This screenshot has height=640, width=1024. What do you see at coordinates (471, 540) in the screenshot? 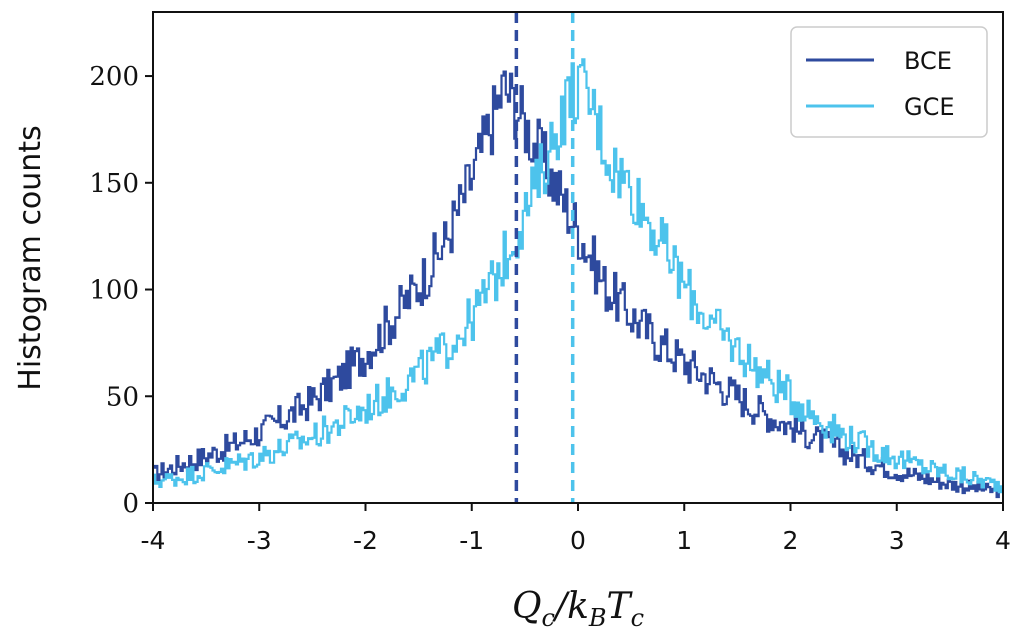
I see `x-tick-label: -1` at bounding box center [471, 540].